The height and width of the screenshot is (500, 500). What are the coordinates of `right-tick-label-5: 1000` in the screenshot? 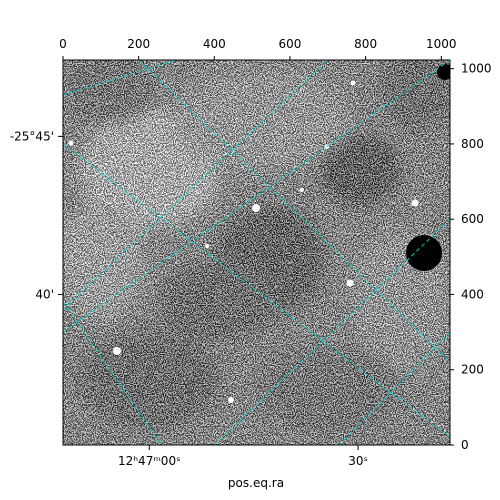 It's located at (476, 69).